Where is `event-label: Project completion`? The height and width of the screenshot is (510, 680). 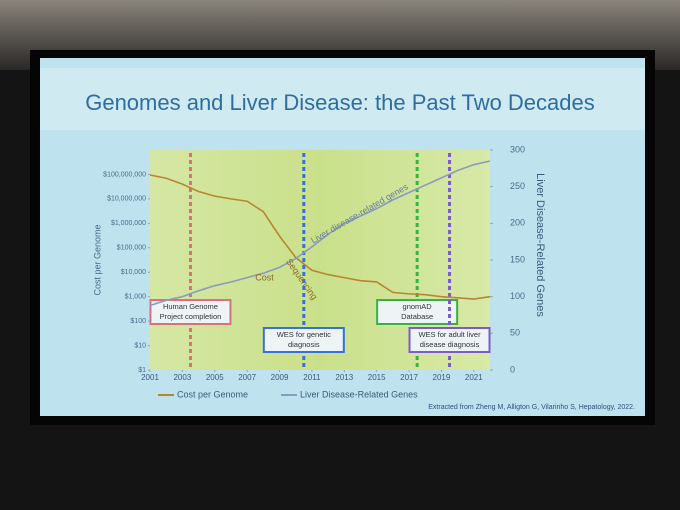 event-label: Project completion is located at coordinates (191, 316).